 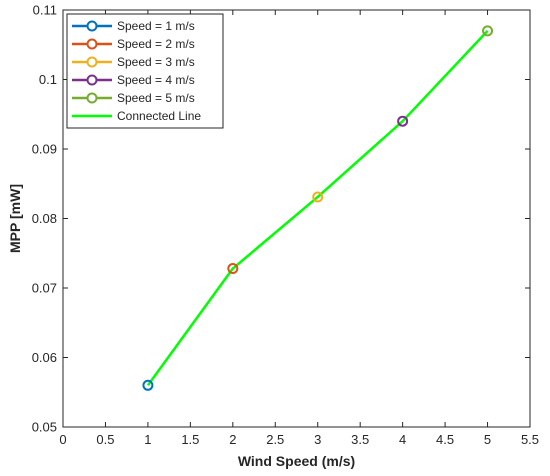 I want to click on x-axis-title: Wind Speed (m/s), so click(x=296, y=461).